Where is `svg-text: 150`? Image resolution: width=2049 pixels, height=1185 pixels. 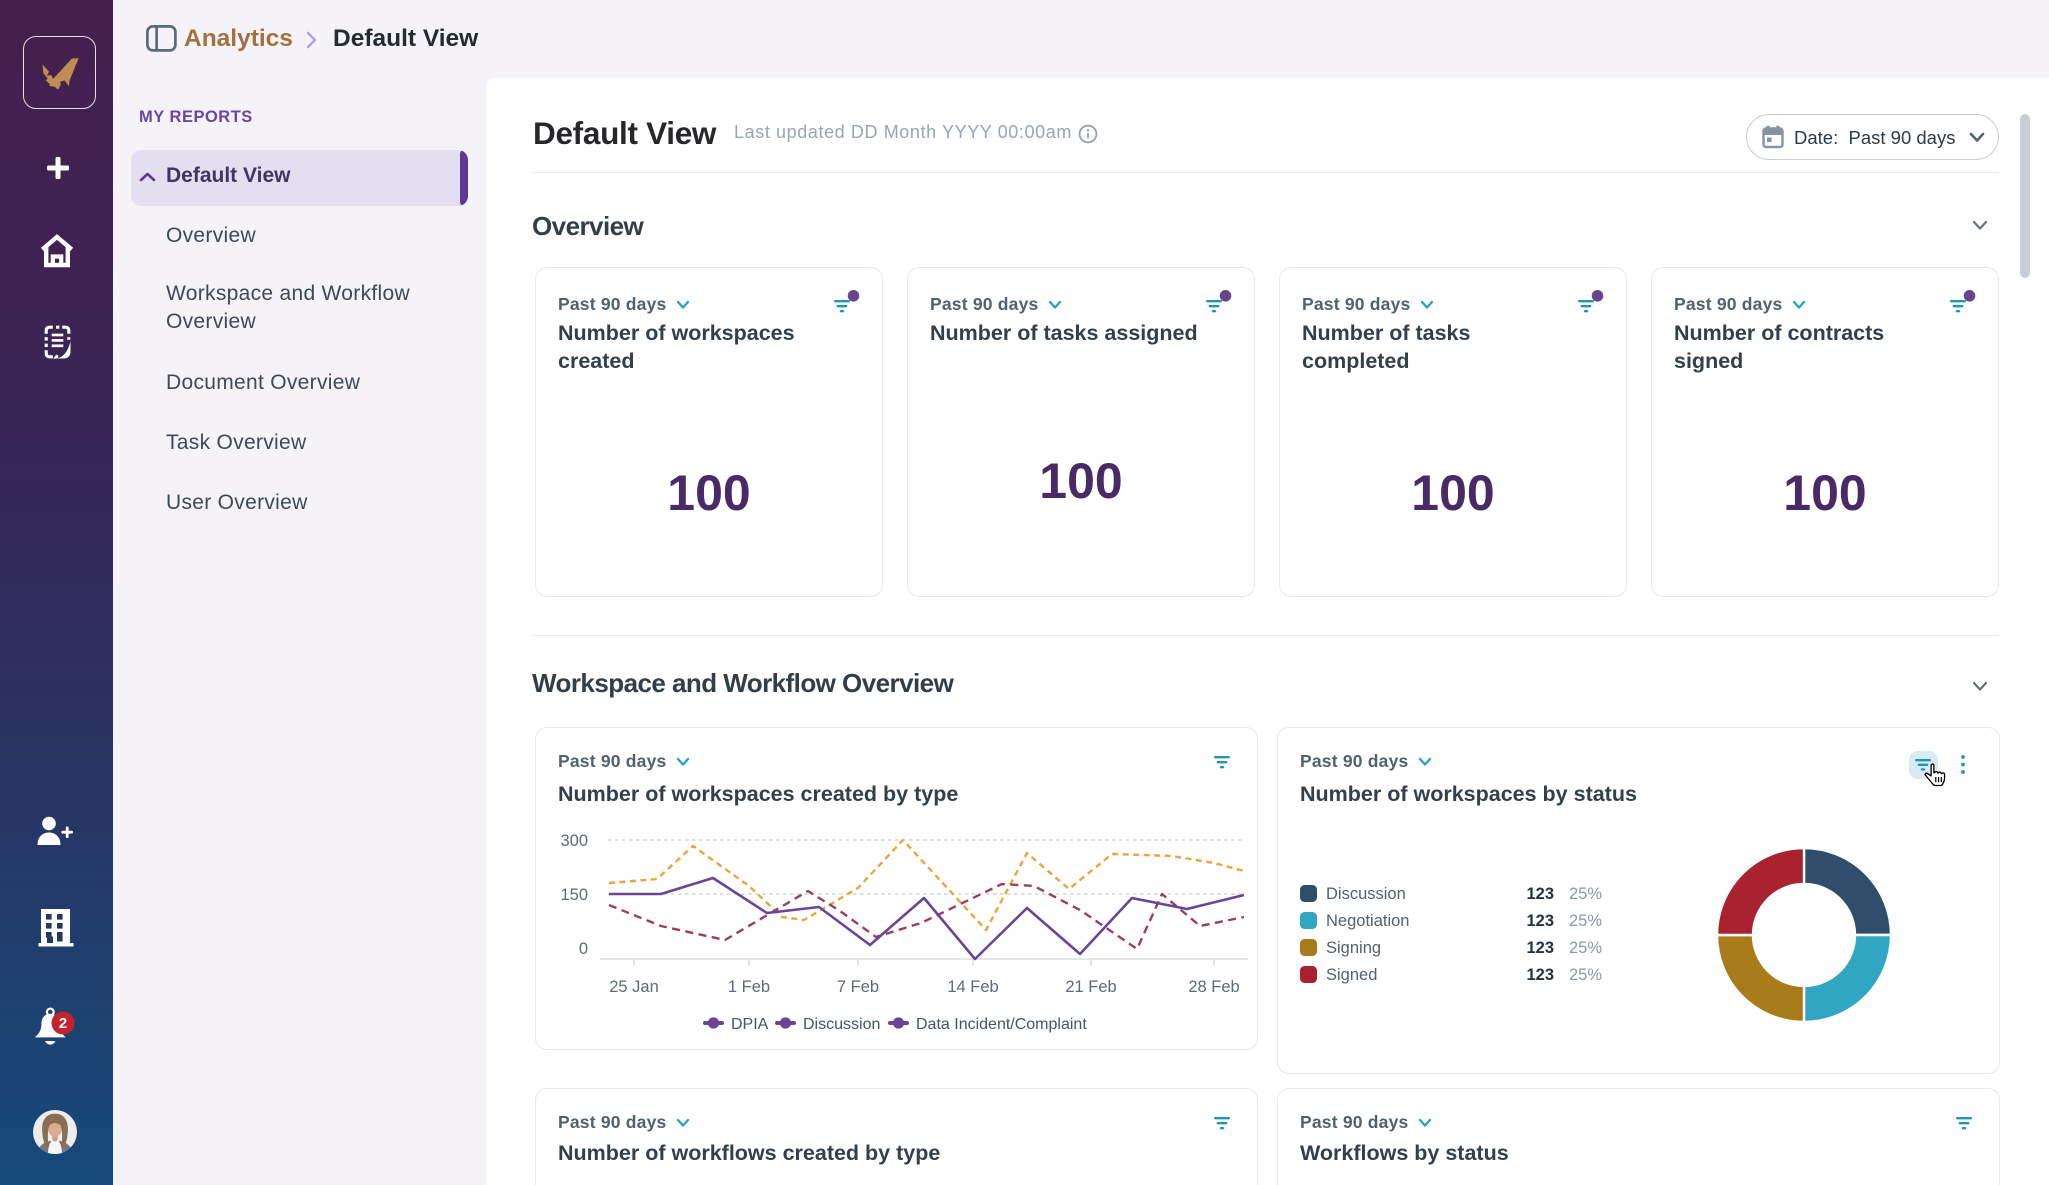
svg-text: 150 is located at coordinates (574, 895).